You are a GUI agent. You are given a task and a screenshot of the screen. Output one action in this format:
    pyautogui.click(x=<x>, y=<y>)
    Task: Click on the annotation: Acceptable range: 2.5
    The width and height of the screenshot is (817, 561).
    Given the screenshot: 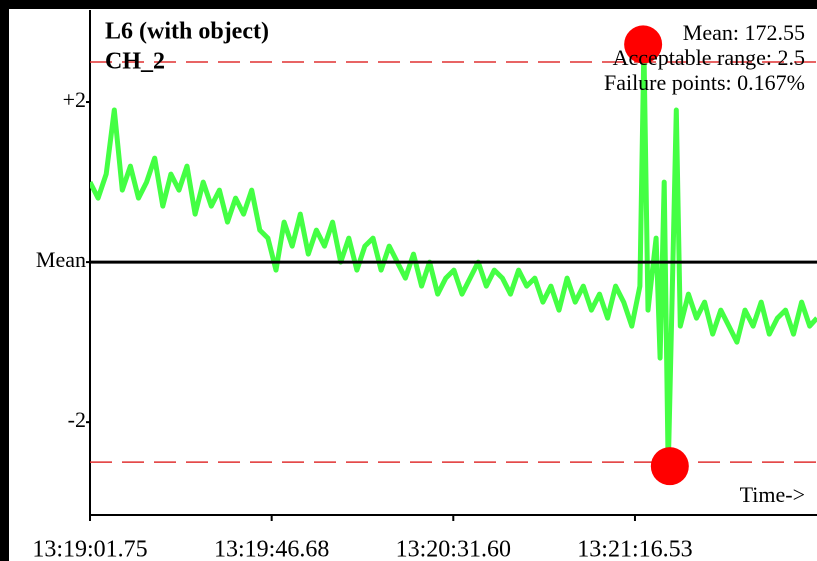 What is the action you would take?
    pyautogui.click(x=709, y=57)
    